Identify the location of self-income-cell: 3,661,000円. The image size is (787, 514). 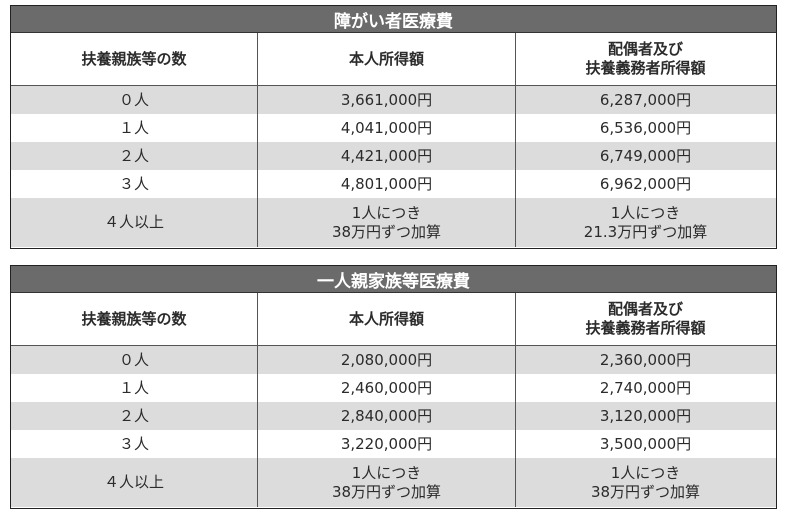
(386, 100).